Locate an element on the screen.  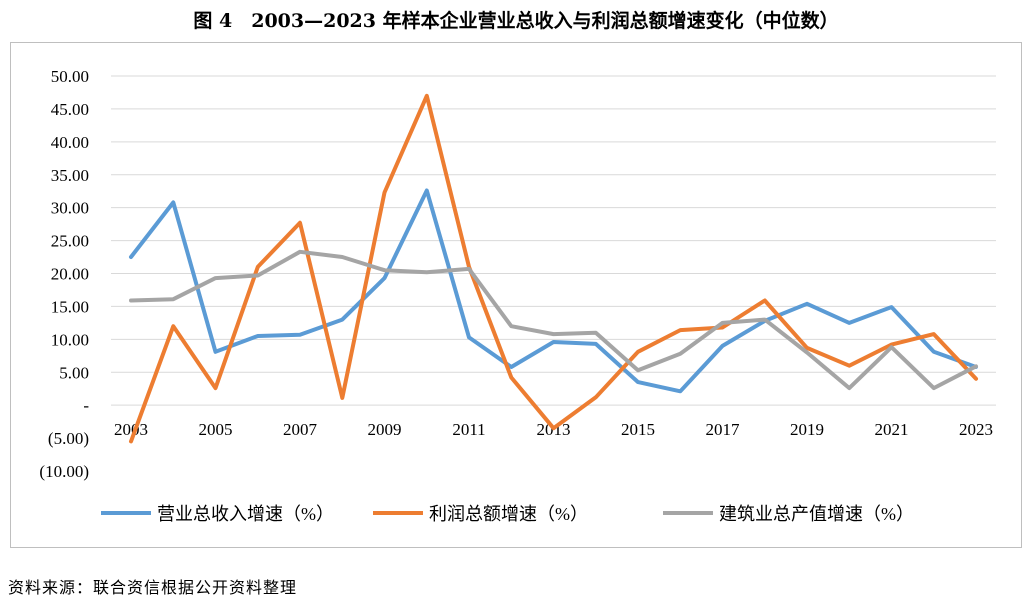
legend-label: 建筑业总产值增速（%） is located at coordinates (816, 514).